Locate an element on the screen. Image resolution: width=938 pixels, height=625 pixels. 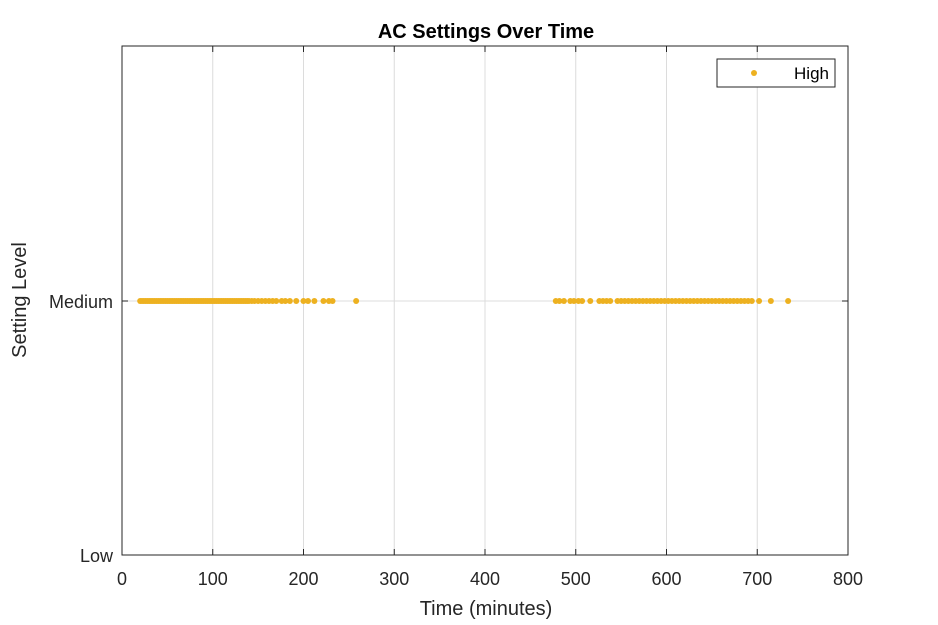
x-tick-label: 200 is located at coordinates (303, 579).